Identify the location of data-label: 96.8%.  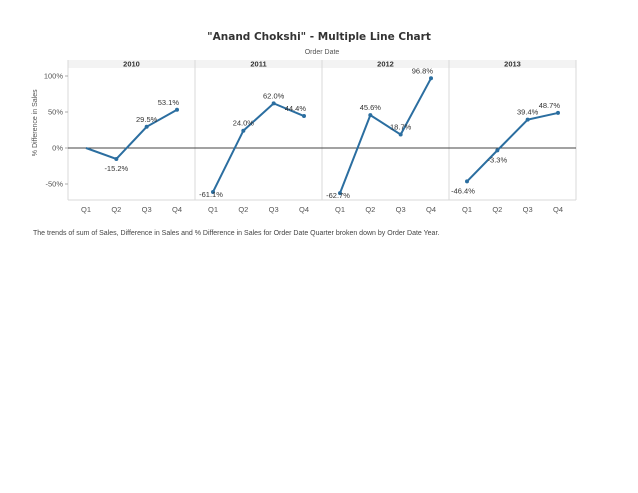
(423, 70).